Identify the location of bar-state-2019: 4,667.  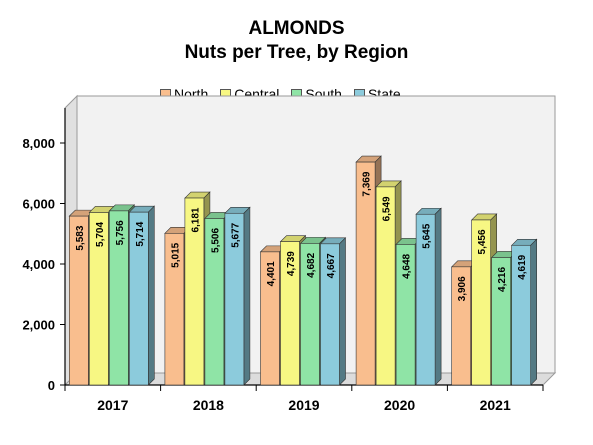
(333, 311).